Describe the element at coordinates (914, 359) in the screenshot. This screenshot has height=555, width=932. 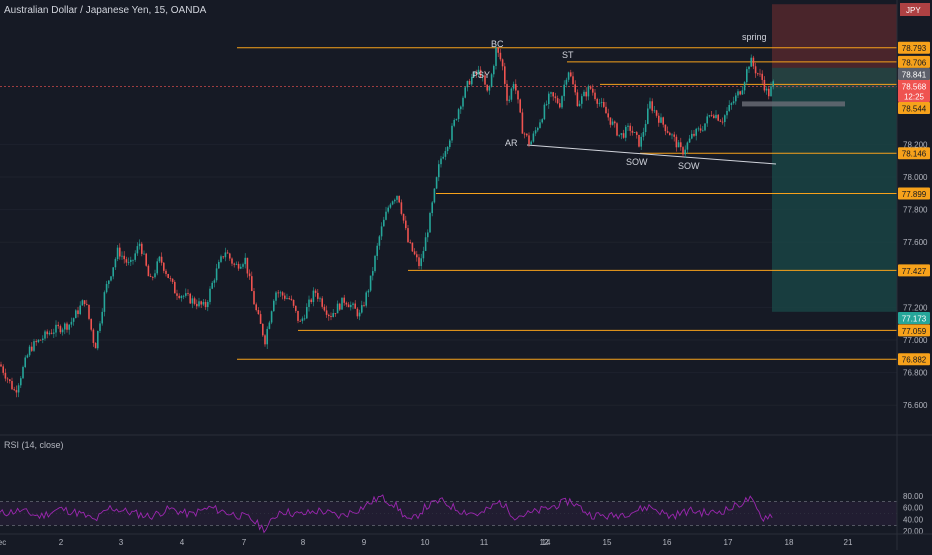
I see `price-tag: 76.882` at that location.